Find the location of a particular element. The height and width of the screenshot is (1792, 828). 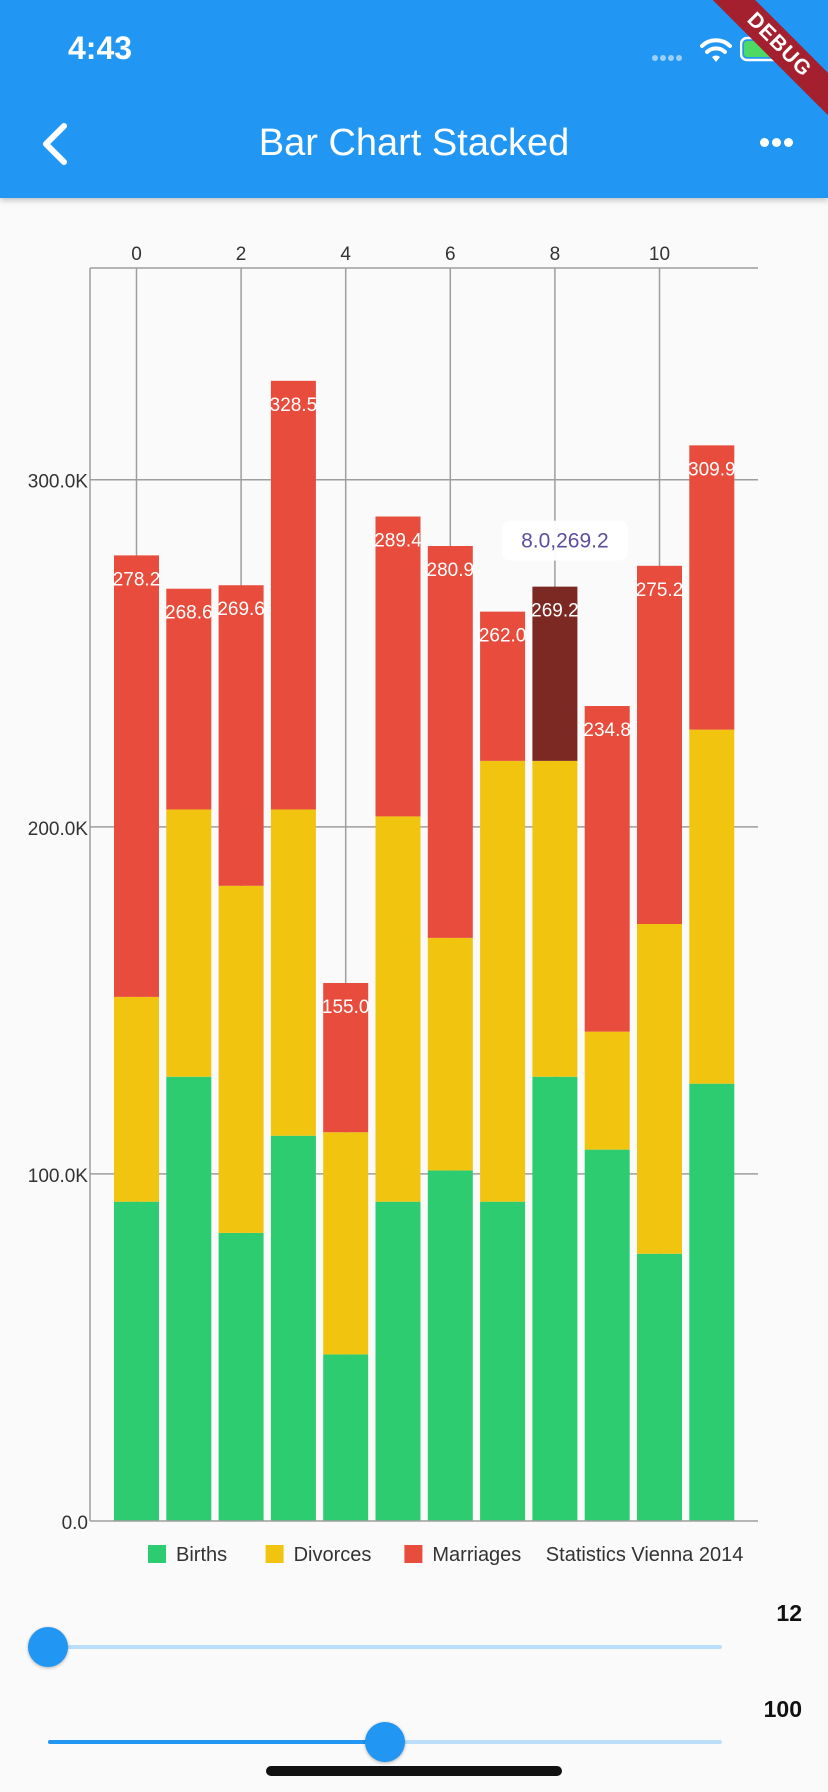

bar-total-label: 155.0 is located at coordinates (346, 1007).